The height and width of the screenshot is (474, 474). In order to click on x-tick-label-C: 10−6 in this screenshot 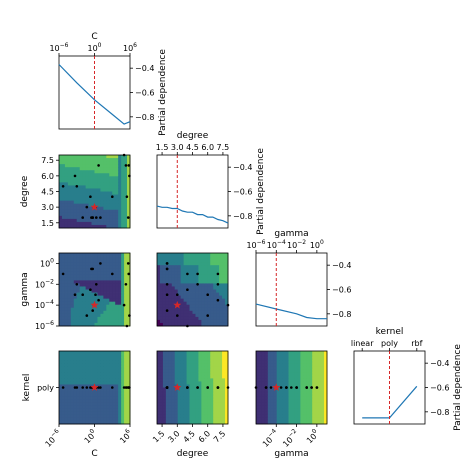, I will do `click(52, 438)`.